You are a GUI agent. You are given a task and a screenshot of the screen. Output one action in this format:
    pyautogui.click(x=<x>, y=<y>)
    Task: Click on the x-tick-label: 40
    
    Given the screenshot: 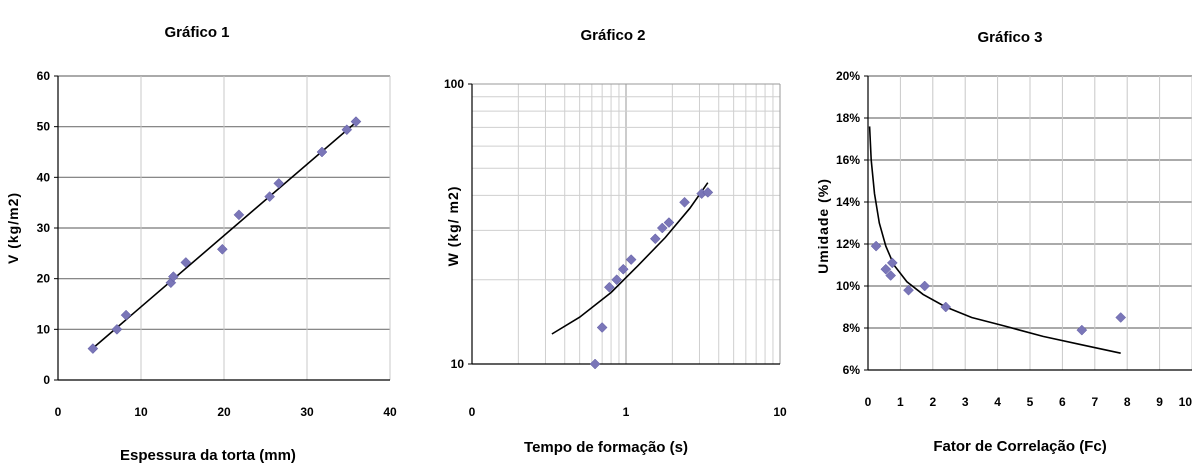 What is the action you would take?
    pyautogui.click(x=390, y=412)
    